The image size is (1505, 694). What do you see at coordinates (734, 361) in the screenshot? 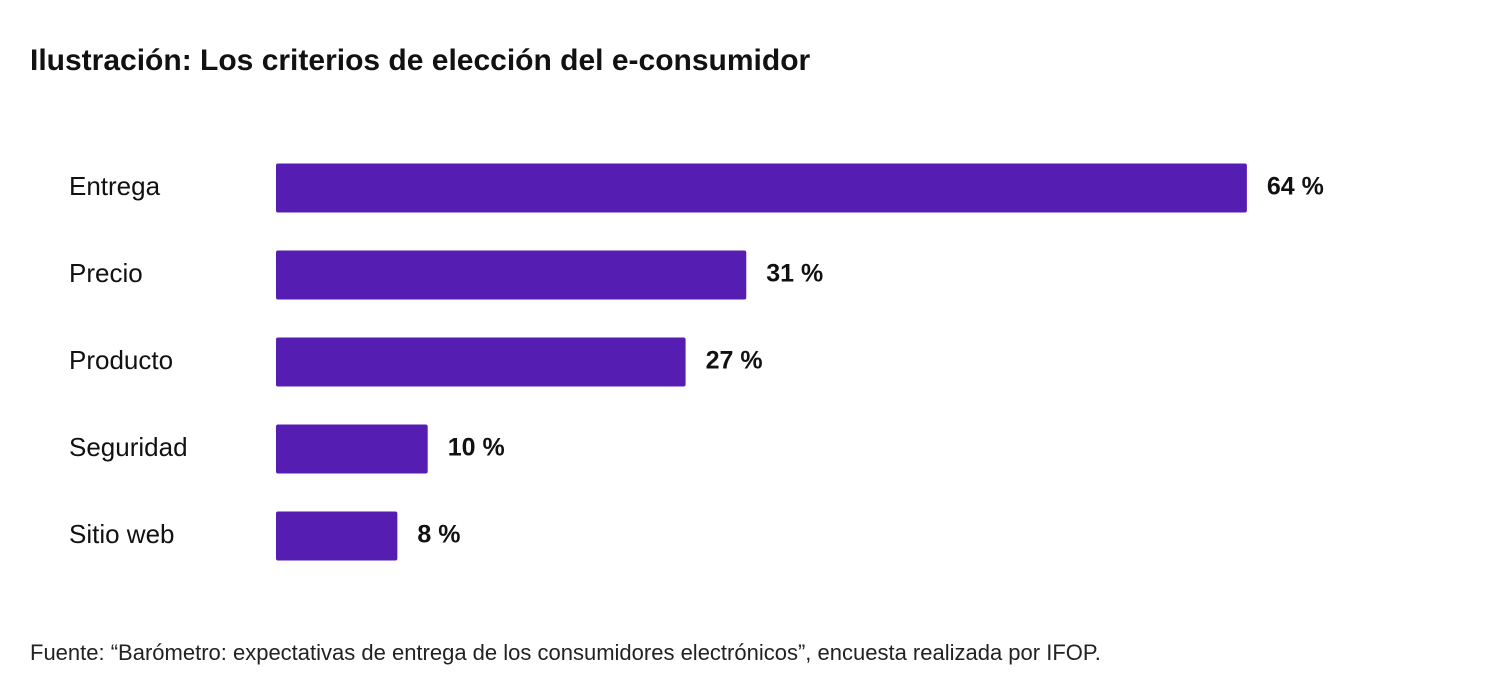
I see `value-label: 27 %` at bounding box center [734, 361].